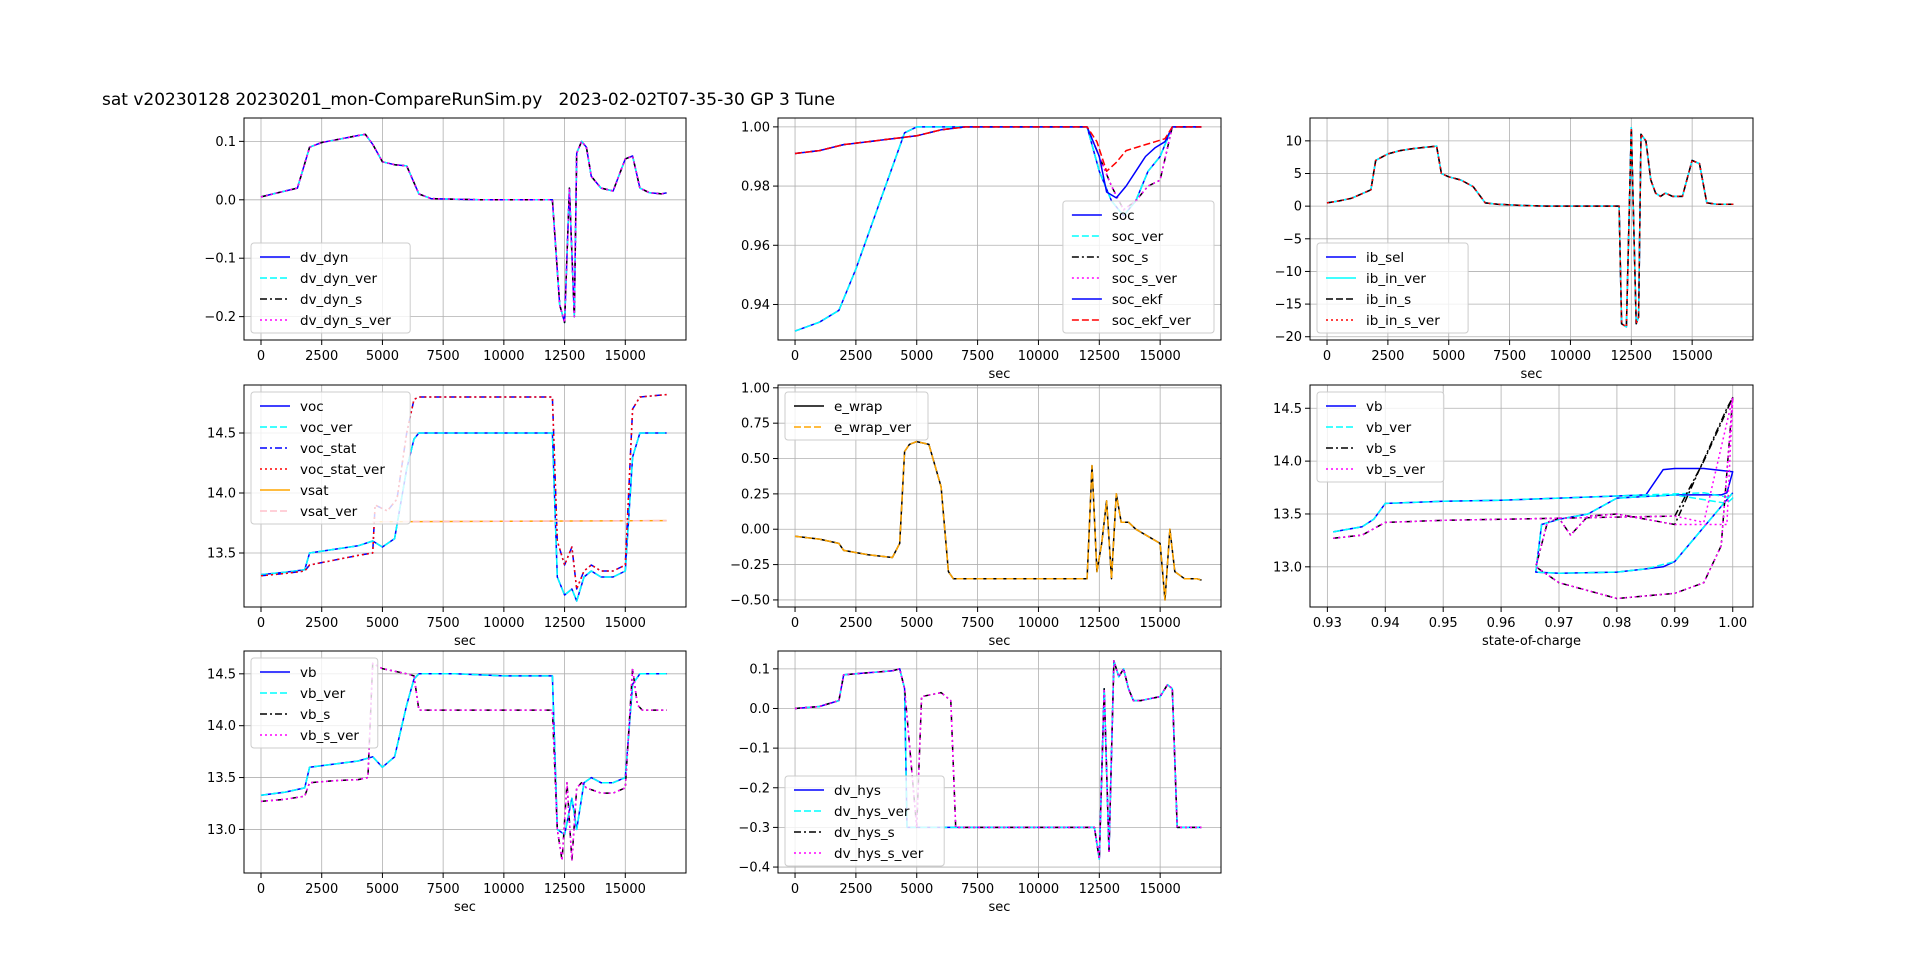 The image size is (1920, 967). I want to click on x-tick-label: 0.96, so click(1501, 623).